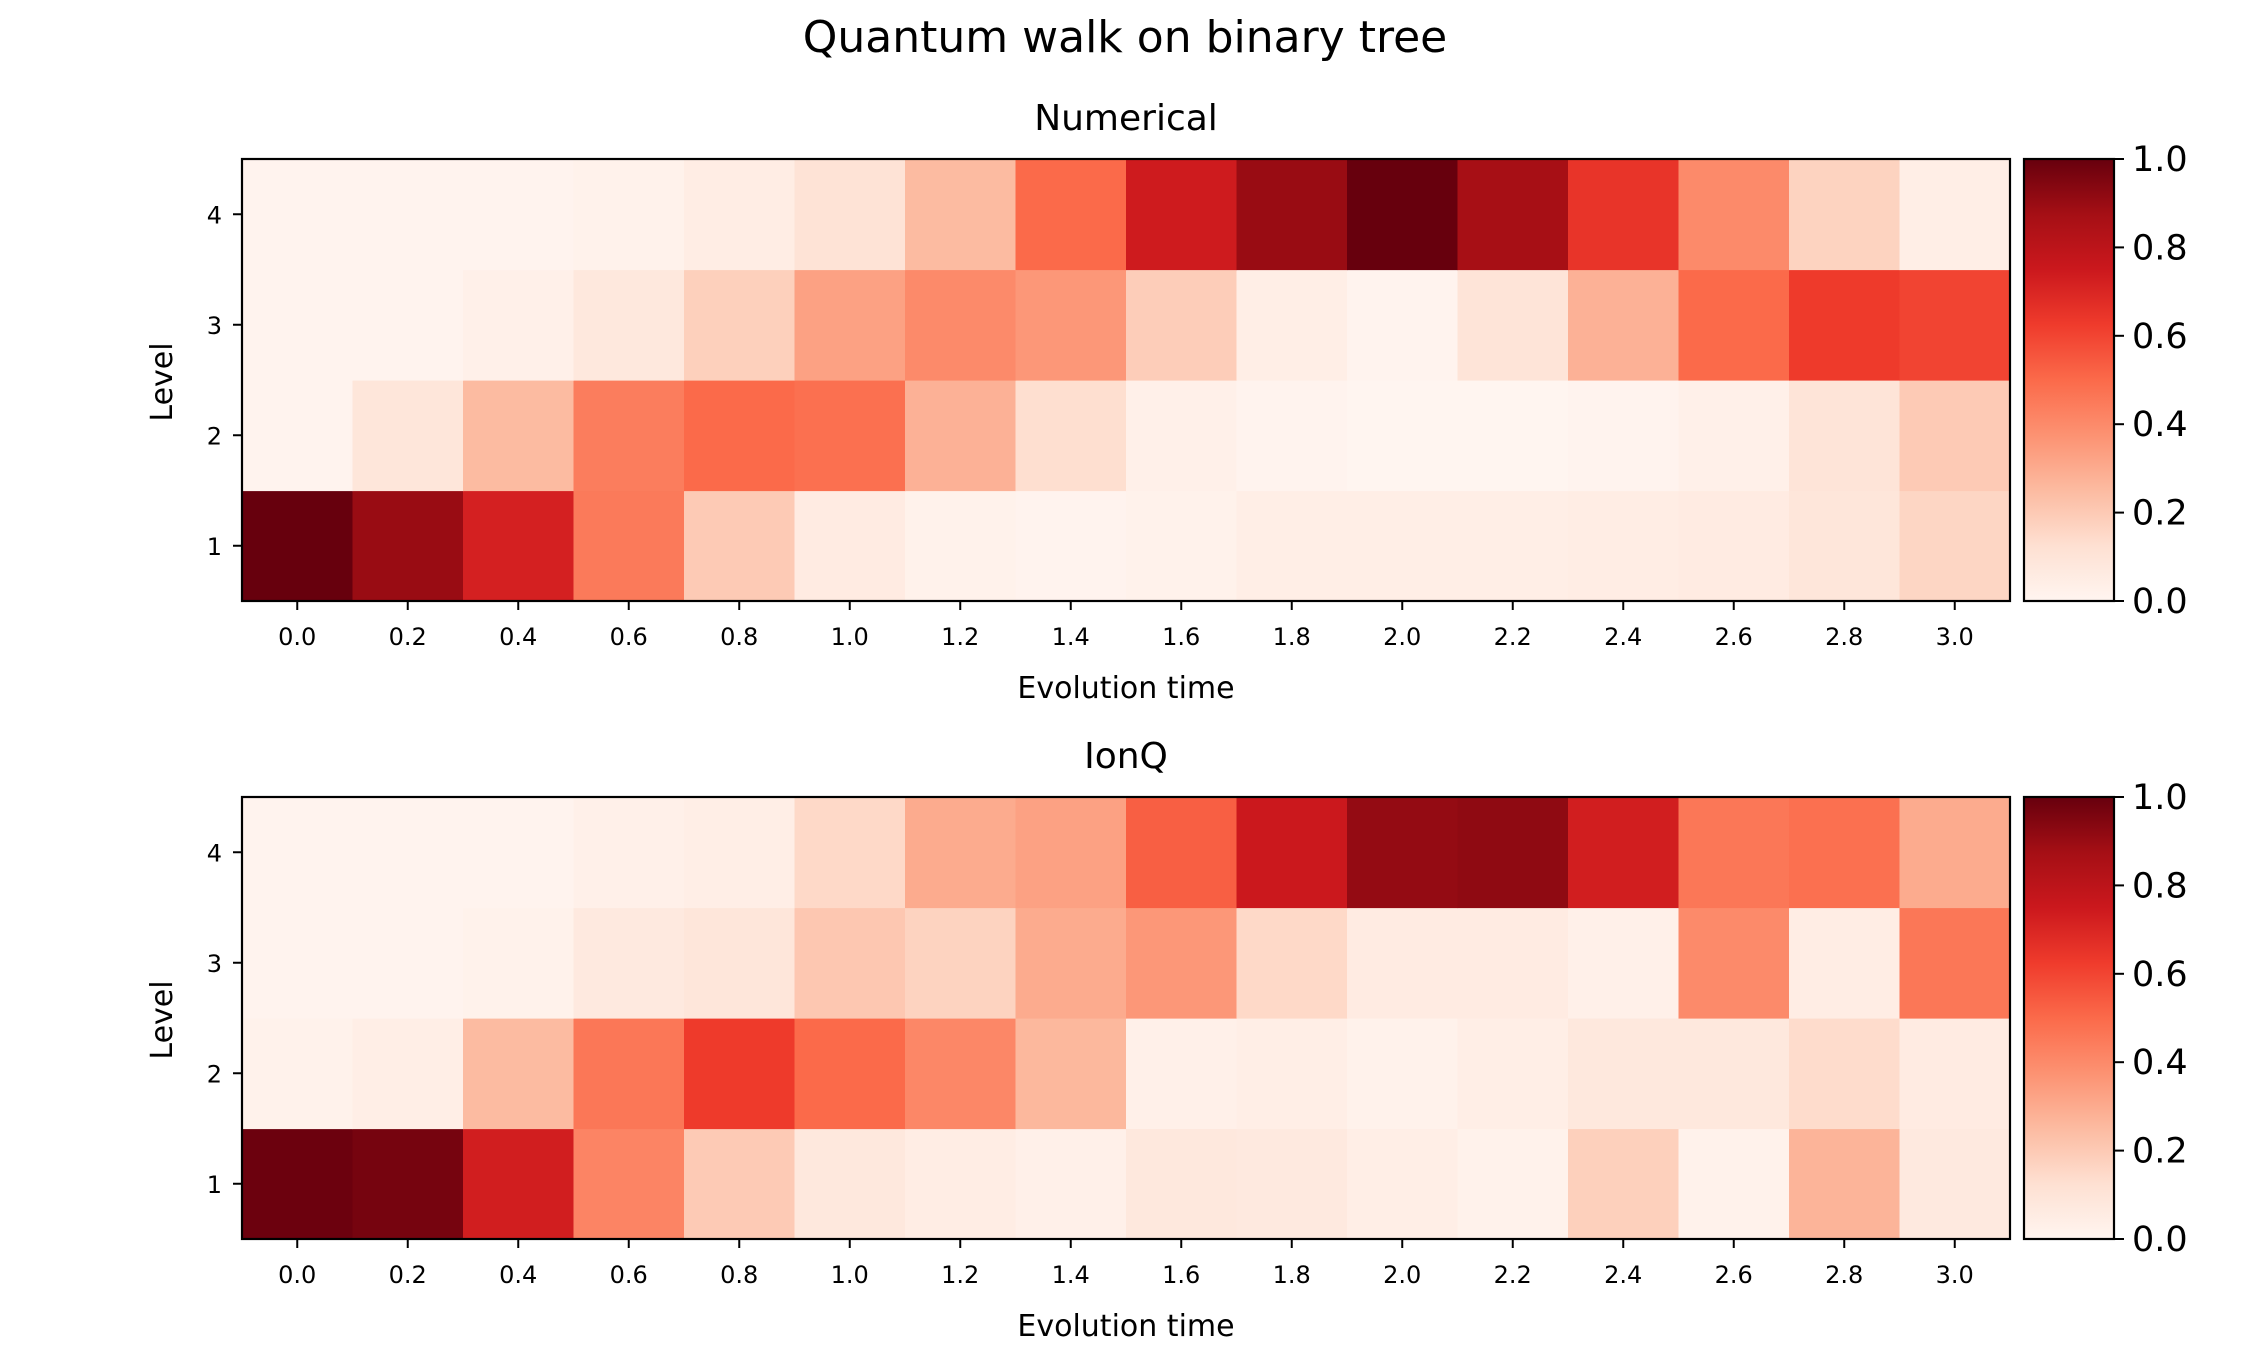 The image size is (2250, 1350). What do you see at coordinates (1126, 118) in the screenshot?
I see `panel-title: Numerical` at bounding box center [1126, 118].